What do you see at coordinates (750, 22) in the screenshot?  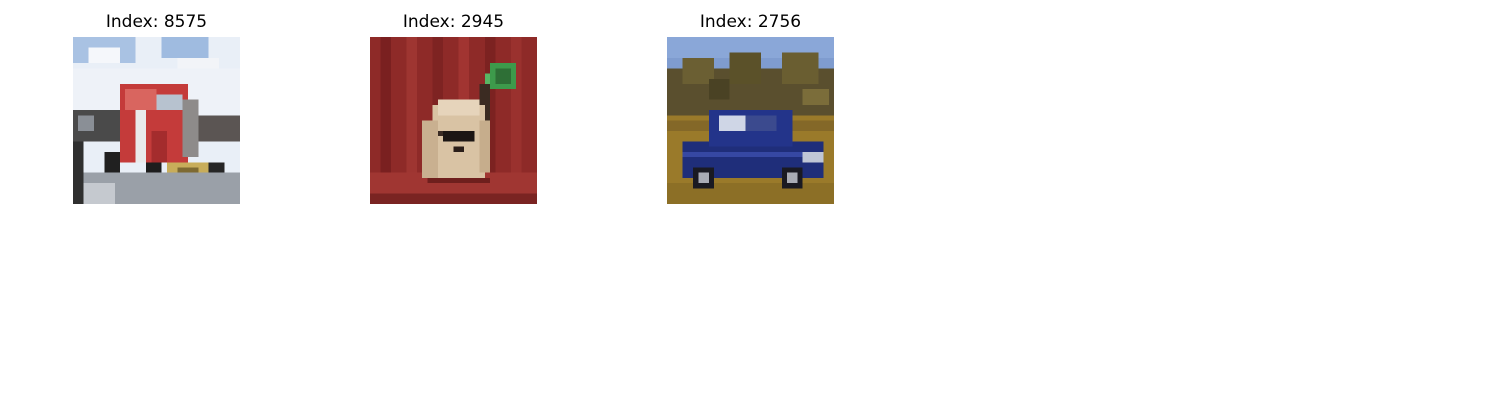 I see `panel-title: Index: 2756` at bounding box center [750, 22].